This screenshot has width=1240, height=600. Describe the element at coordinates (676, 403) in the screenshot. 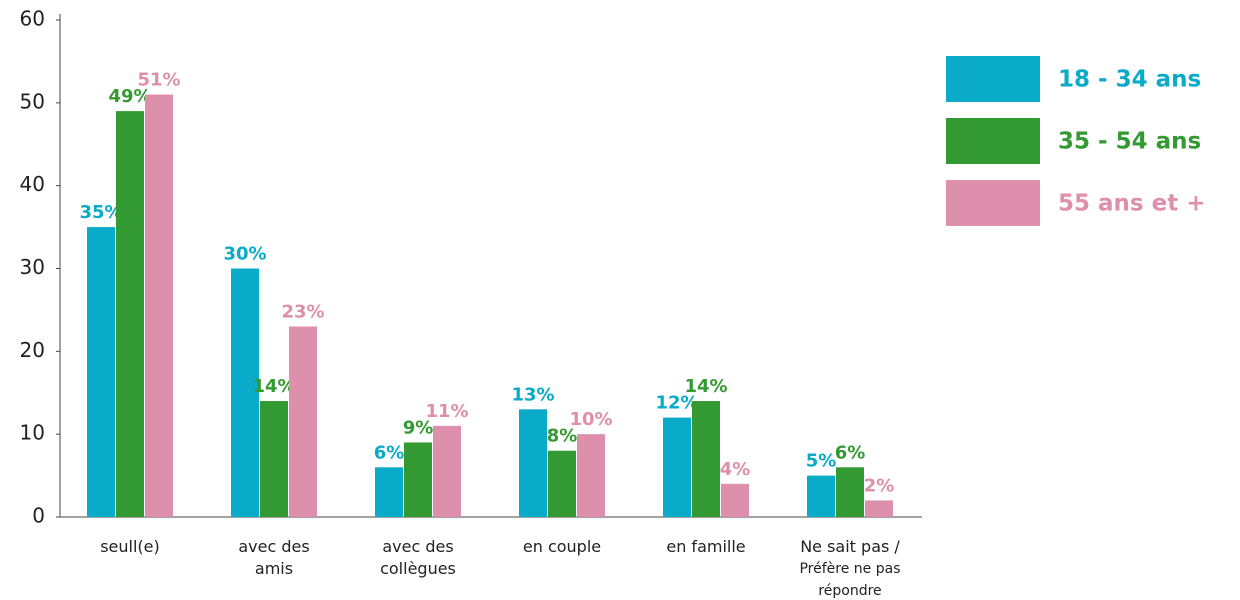

I see `value-label: 12%` at that location.